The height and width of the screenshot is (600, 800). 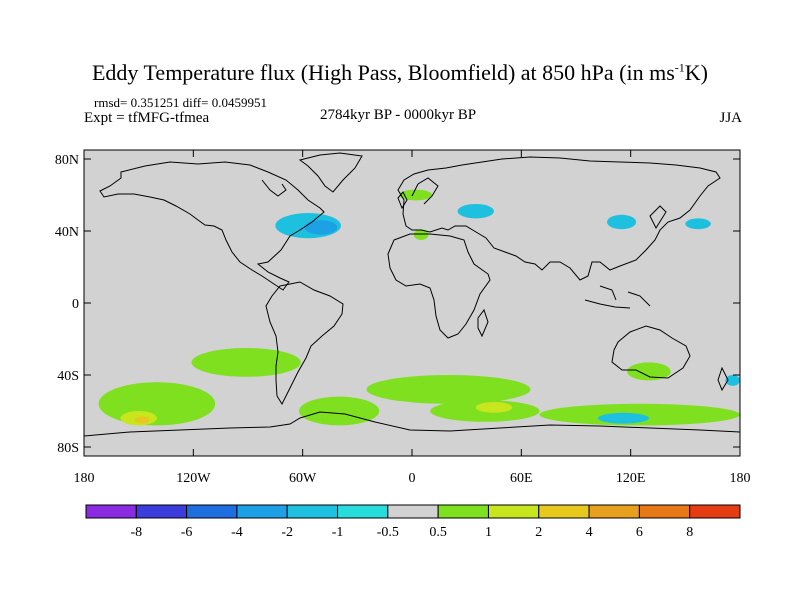 I want to click on coast-new-zealand, so click(x=723, y=379).